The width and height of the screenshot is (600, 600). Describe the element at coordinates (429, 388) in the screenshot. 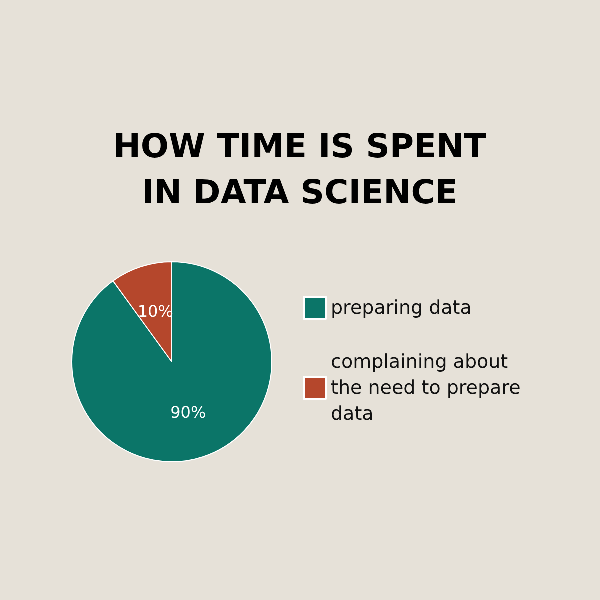

I see `legend-label: complaining about the need to prepare data` at that location.